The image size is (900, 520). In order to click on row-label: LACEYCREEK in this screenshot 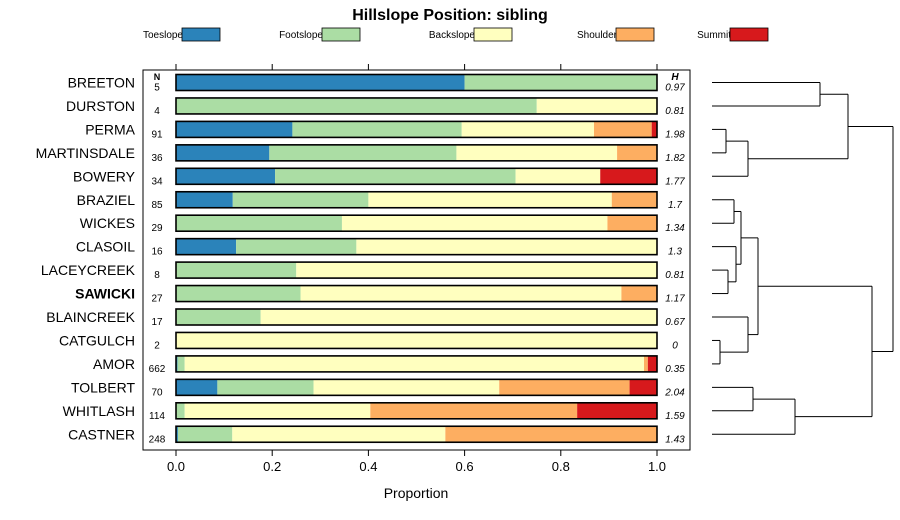, I will do `click(88, 270)`.